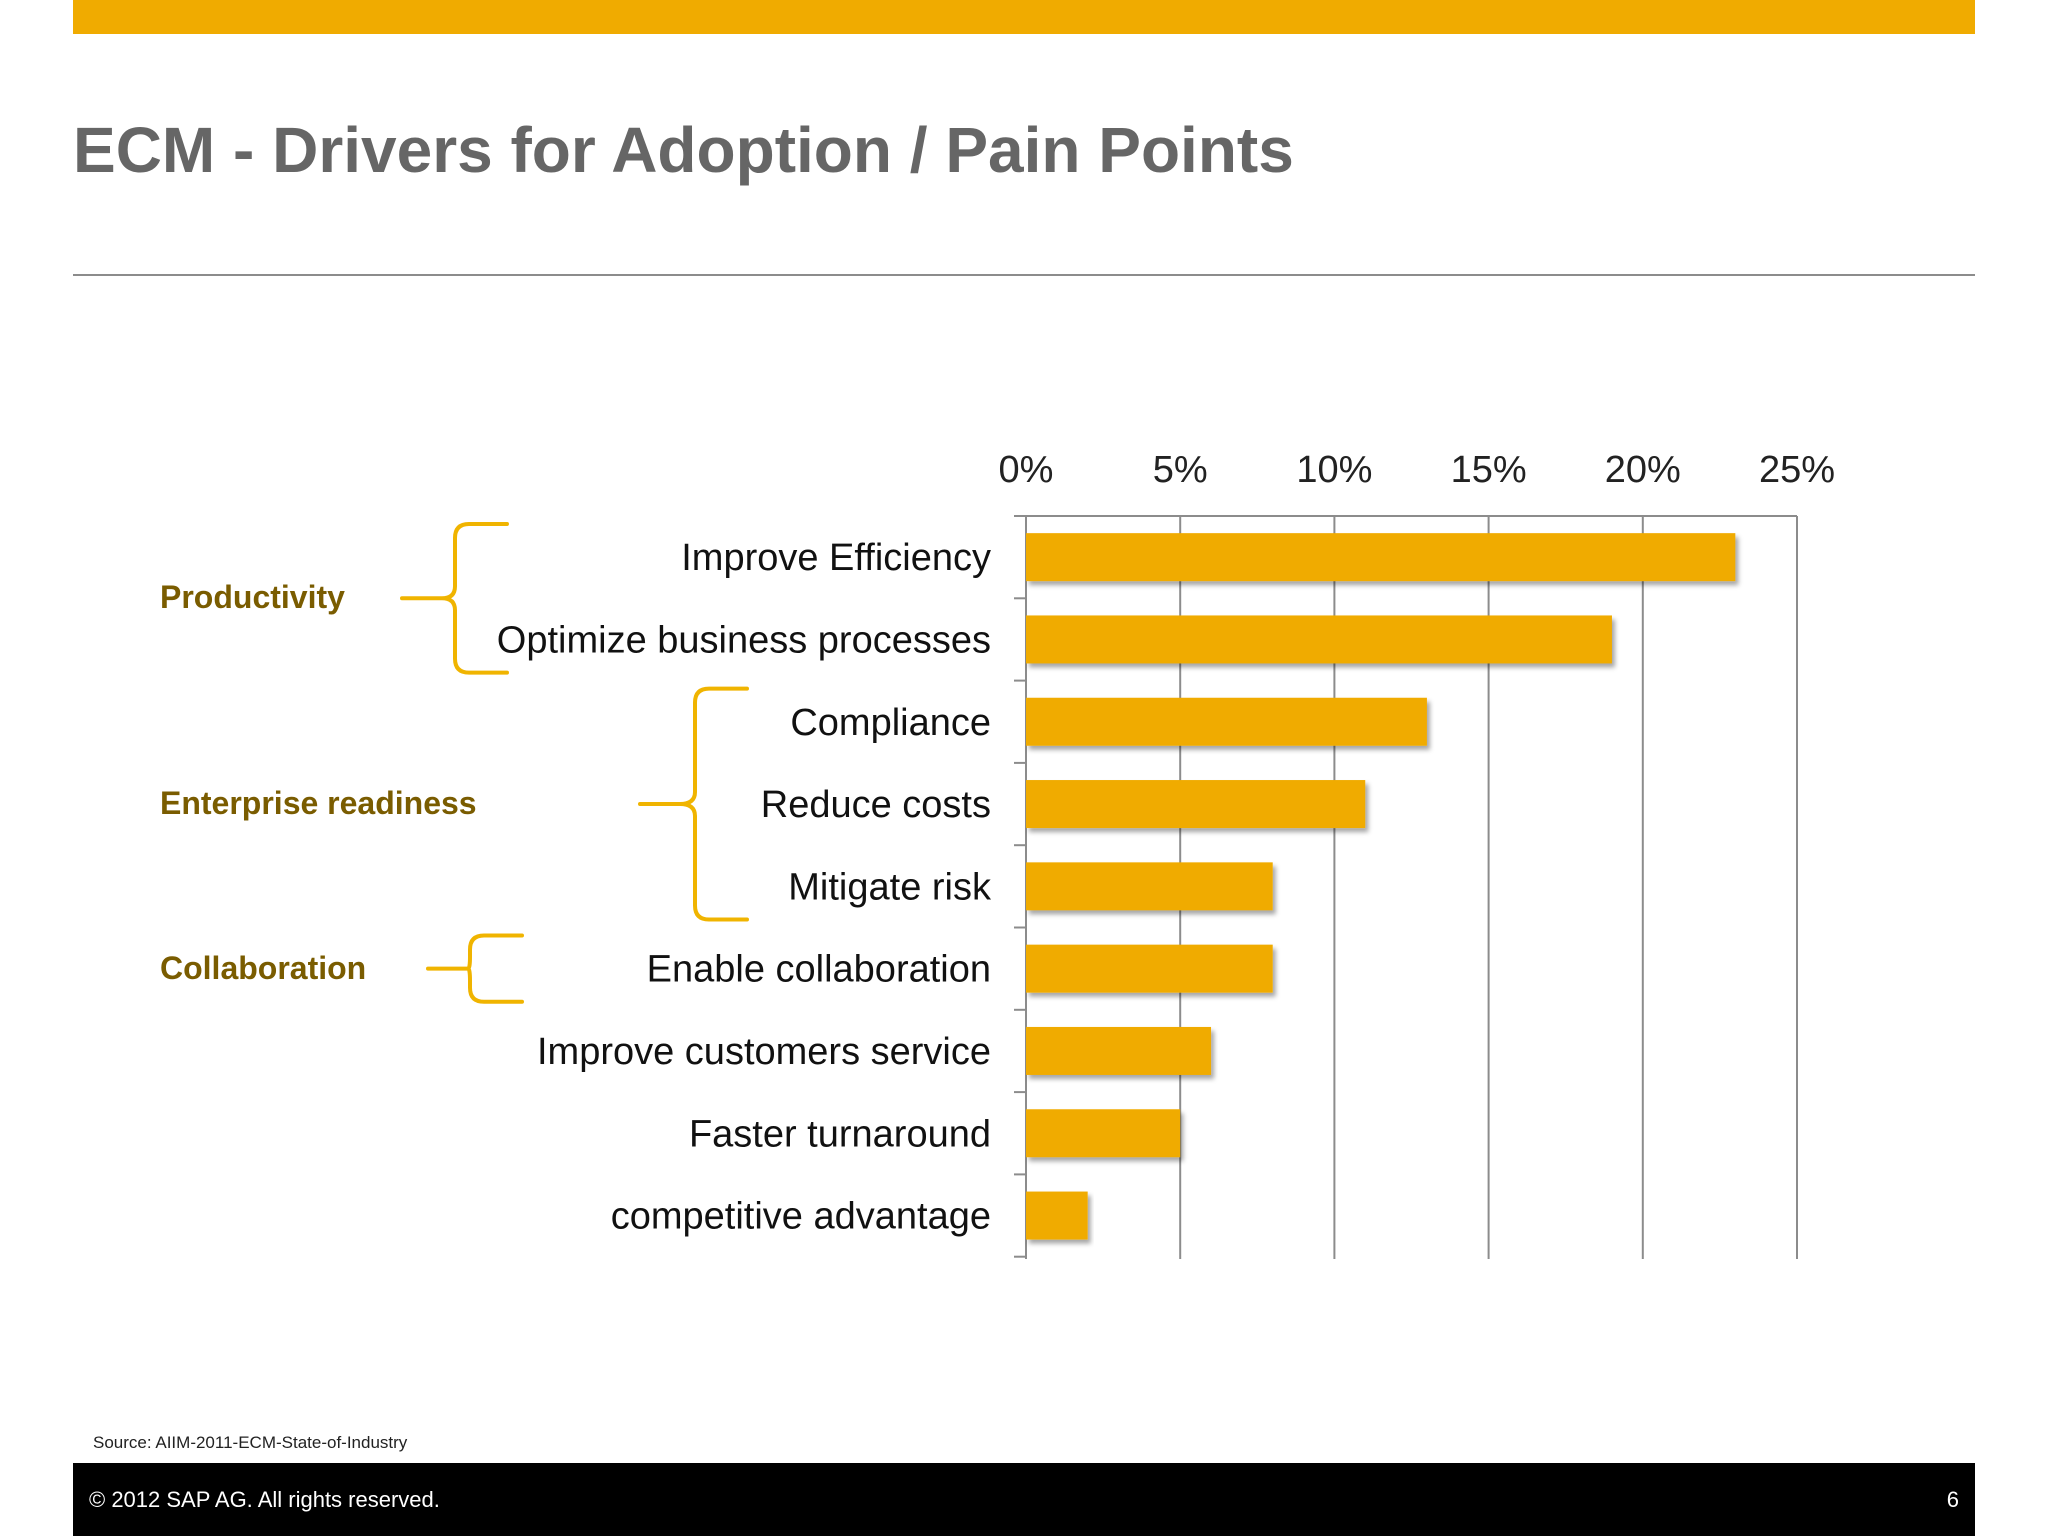 The image size is (2048, 1536). What do you see at coordinates (890, 723) in the screenshot?
I see `category-label: Compliance` at bounding box center [890, 723].